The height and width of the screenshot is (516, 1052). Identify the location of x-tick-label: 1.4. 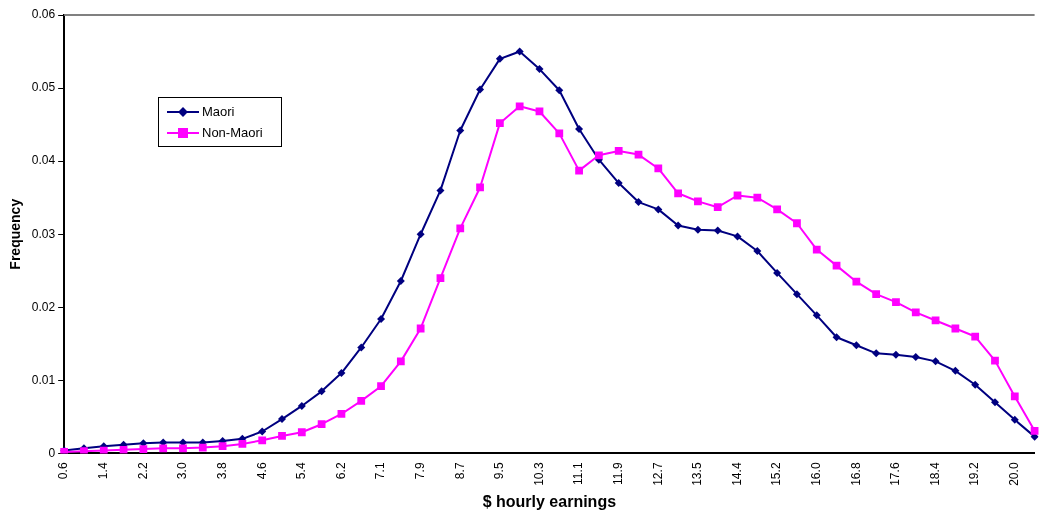
(103, 471).